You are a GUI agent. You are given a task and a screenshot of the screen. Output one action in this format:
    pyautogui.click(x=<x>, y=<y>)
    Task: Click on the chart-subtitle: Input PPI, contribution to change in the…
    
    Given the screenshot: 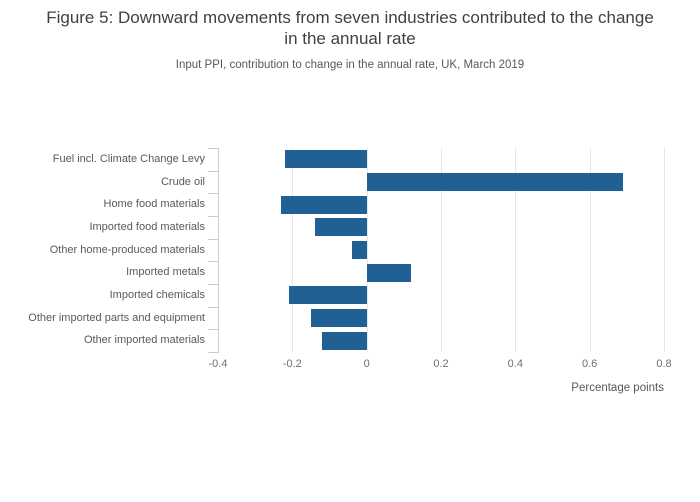 What is the action you would take?
    pyautogui.click(x=350, y=65)
    